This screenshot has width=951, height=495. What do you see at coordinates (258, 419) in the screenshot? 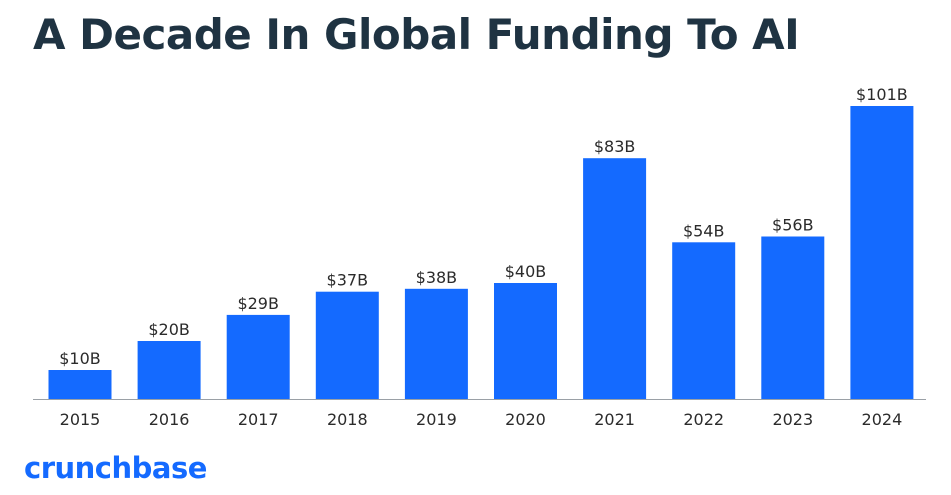
I see `x-tick-label-2017: 2017` at bounding box center [258, 419].